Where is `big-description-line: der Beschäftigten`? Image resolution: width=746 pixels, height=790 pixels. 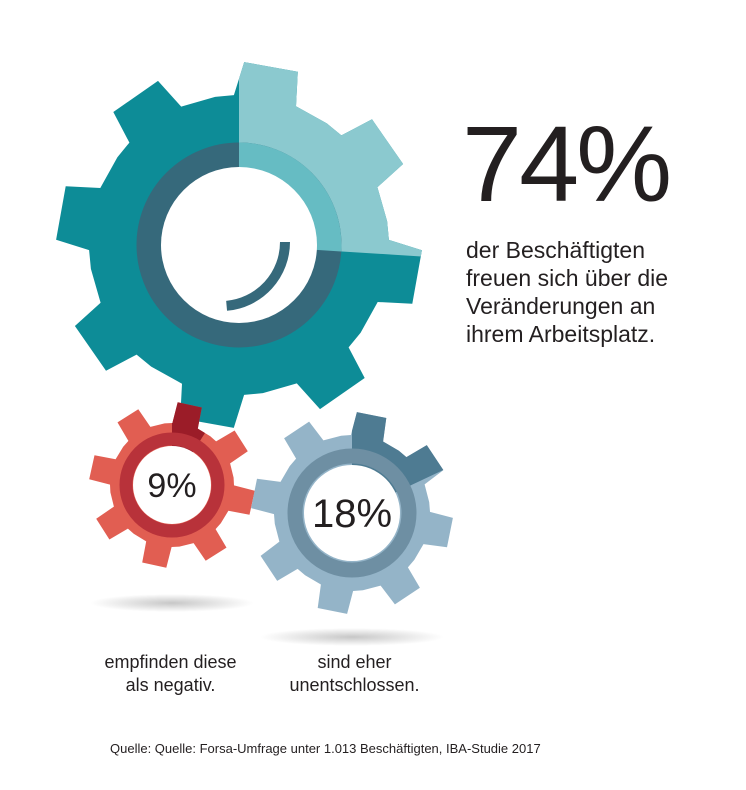
big-description-line: der Beschäftigten is located at coordinates (556, 250).